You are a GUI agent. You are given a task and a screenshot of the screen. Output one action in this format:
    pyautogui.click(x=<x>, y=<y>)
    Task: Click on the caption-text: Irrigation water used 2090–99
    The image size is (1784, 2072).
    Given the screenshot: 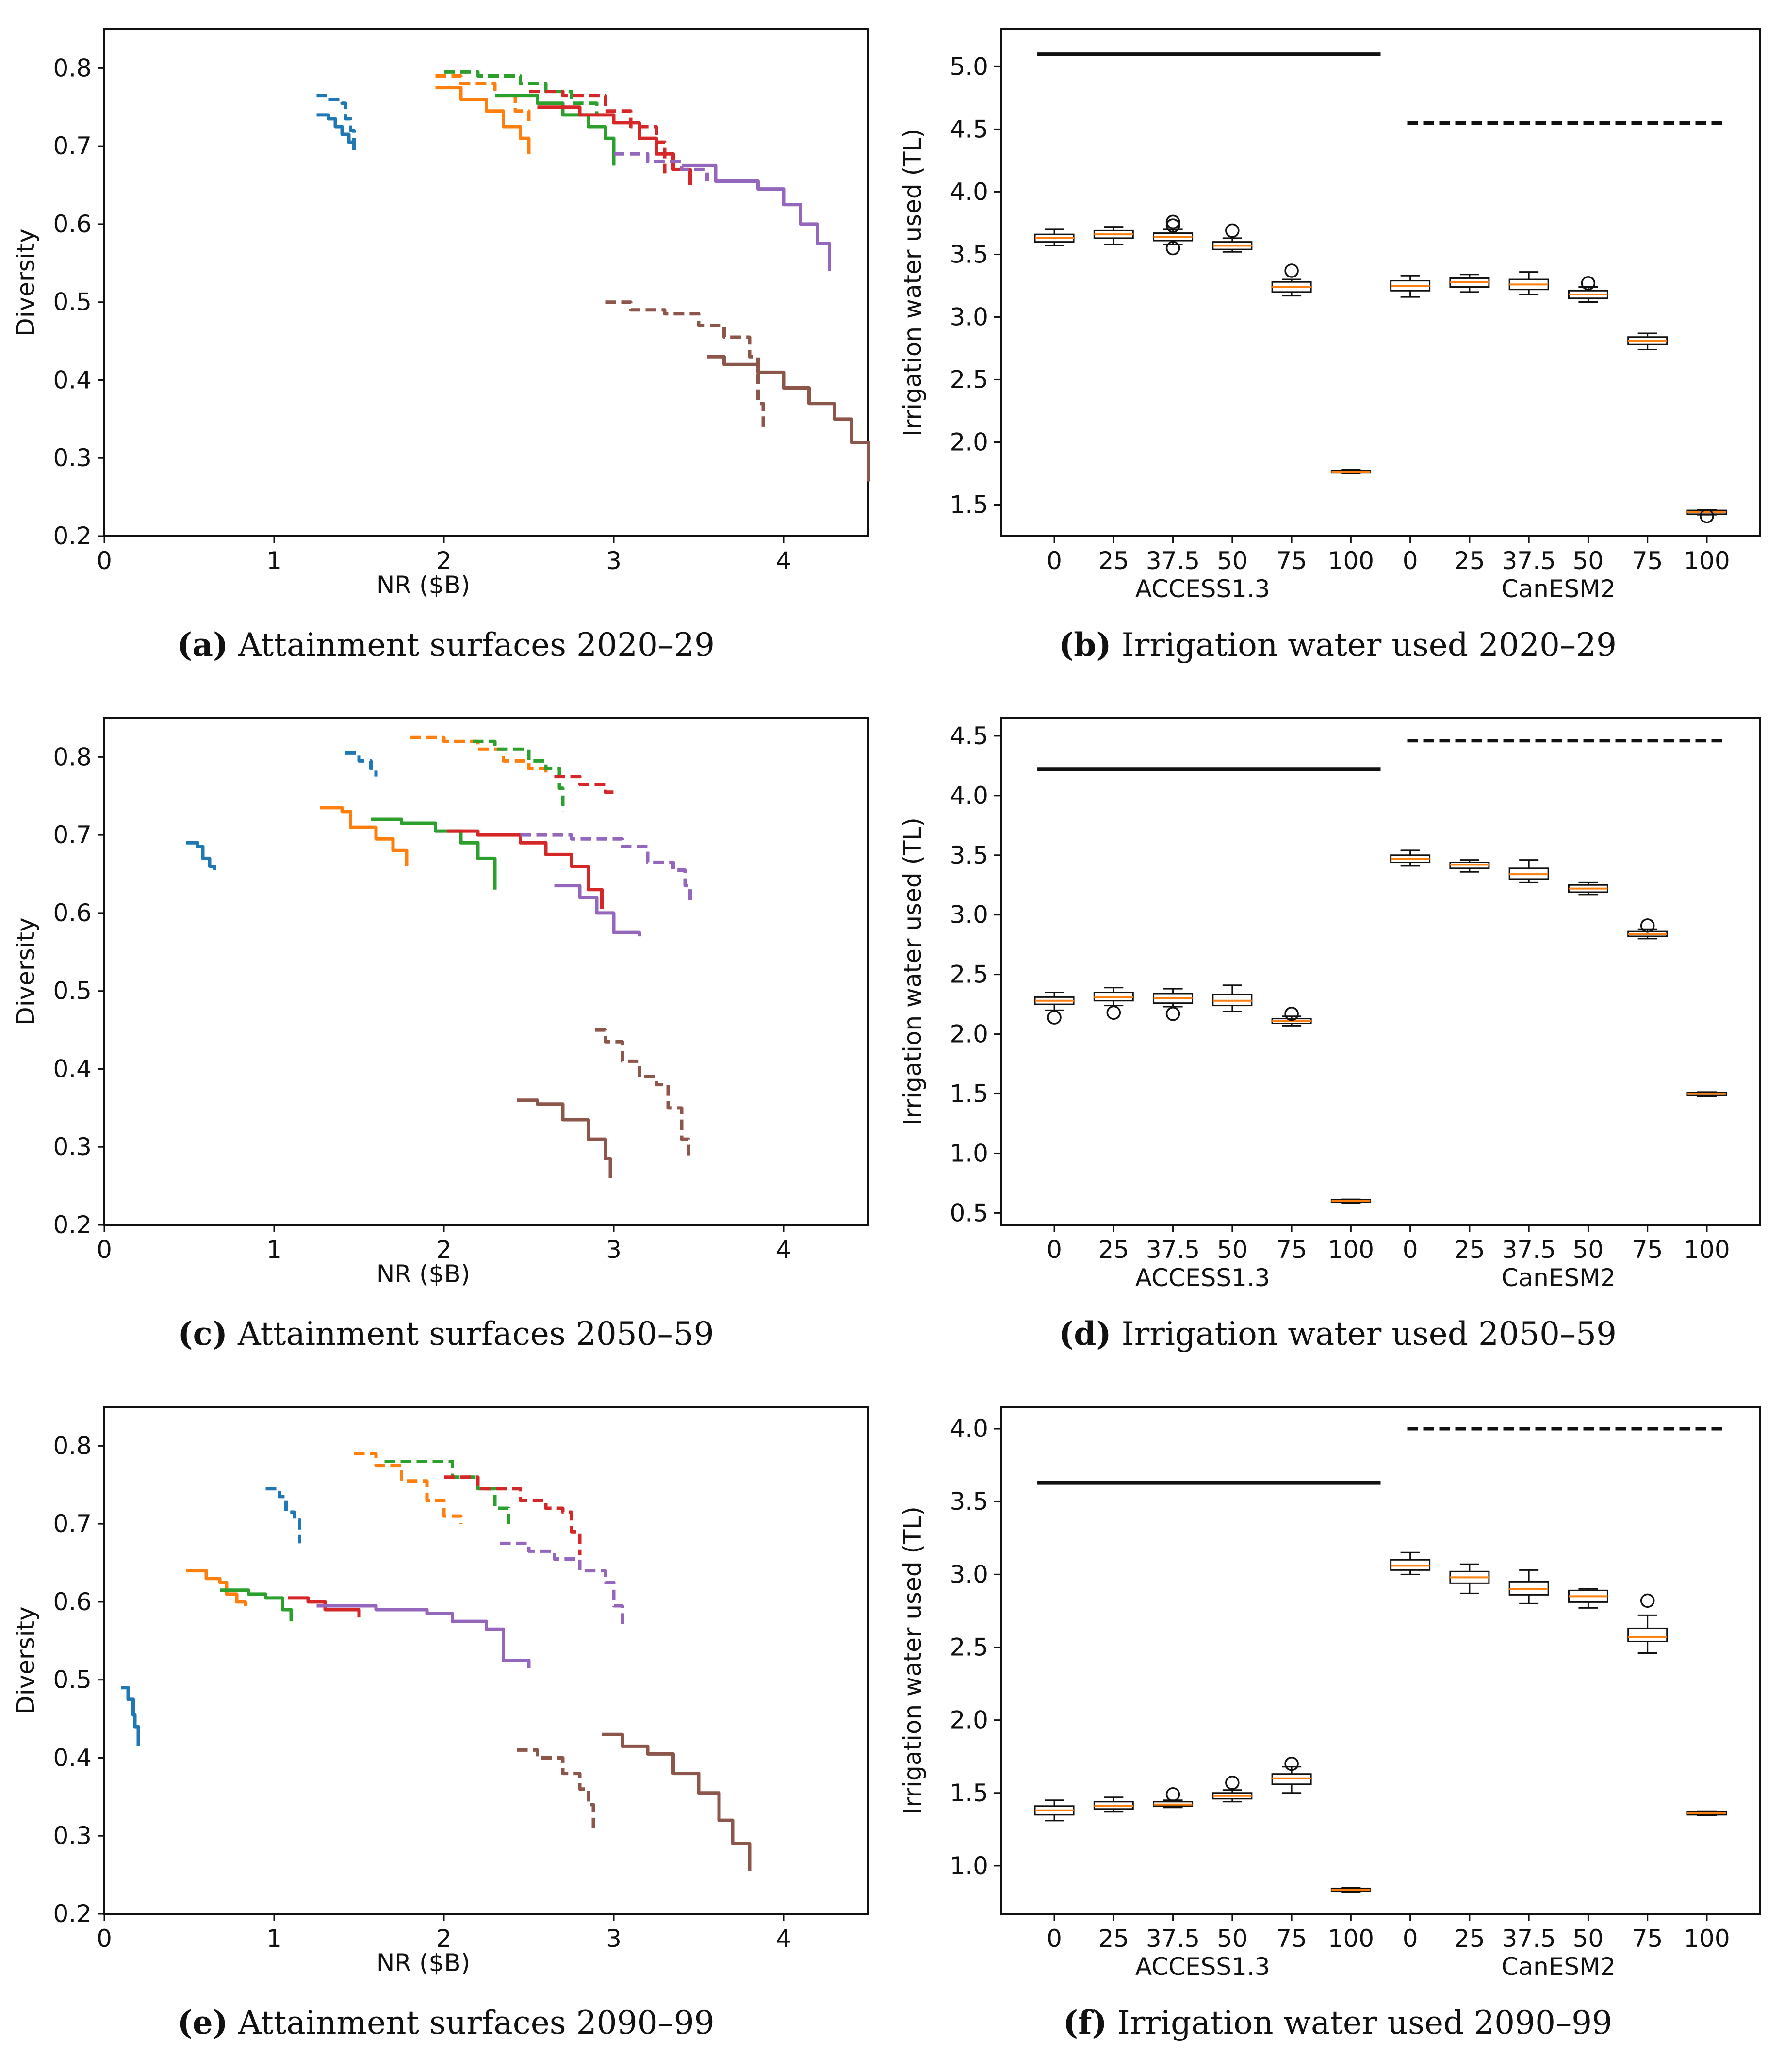 What is the action you would take?
    pyautogui.click(x=1365, y=2022)
    